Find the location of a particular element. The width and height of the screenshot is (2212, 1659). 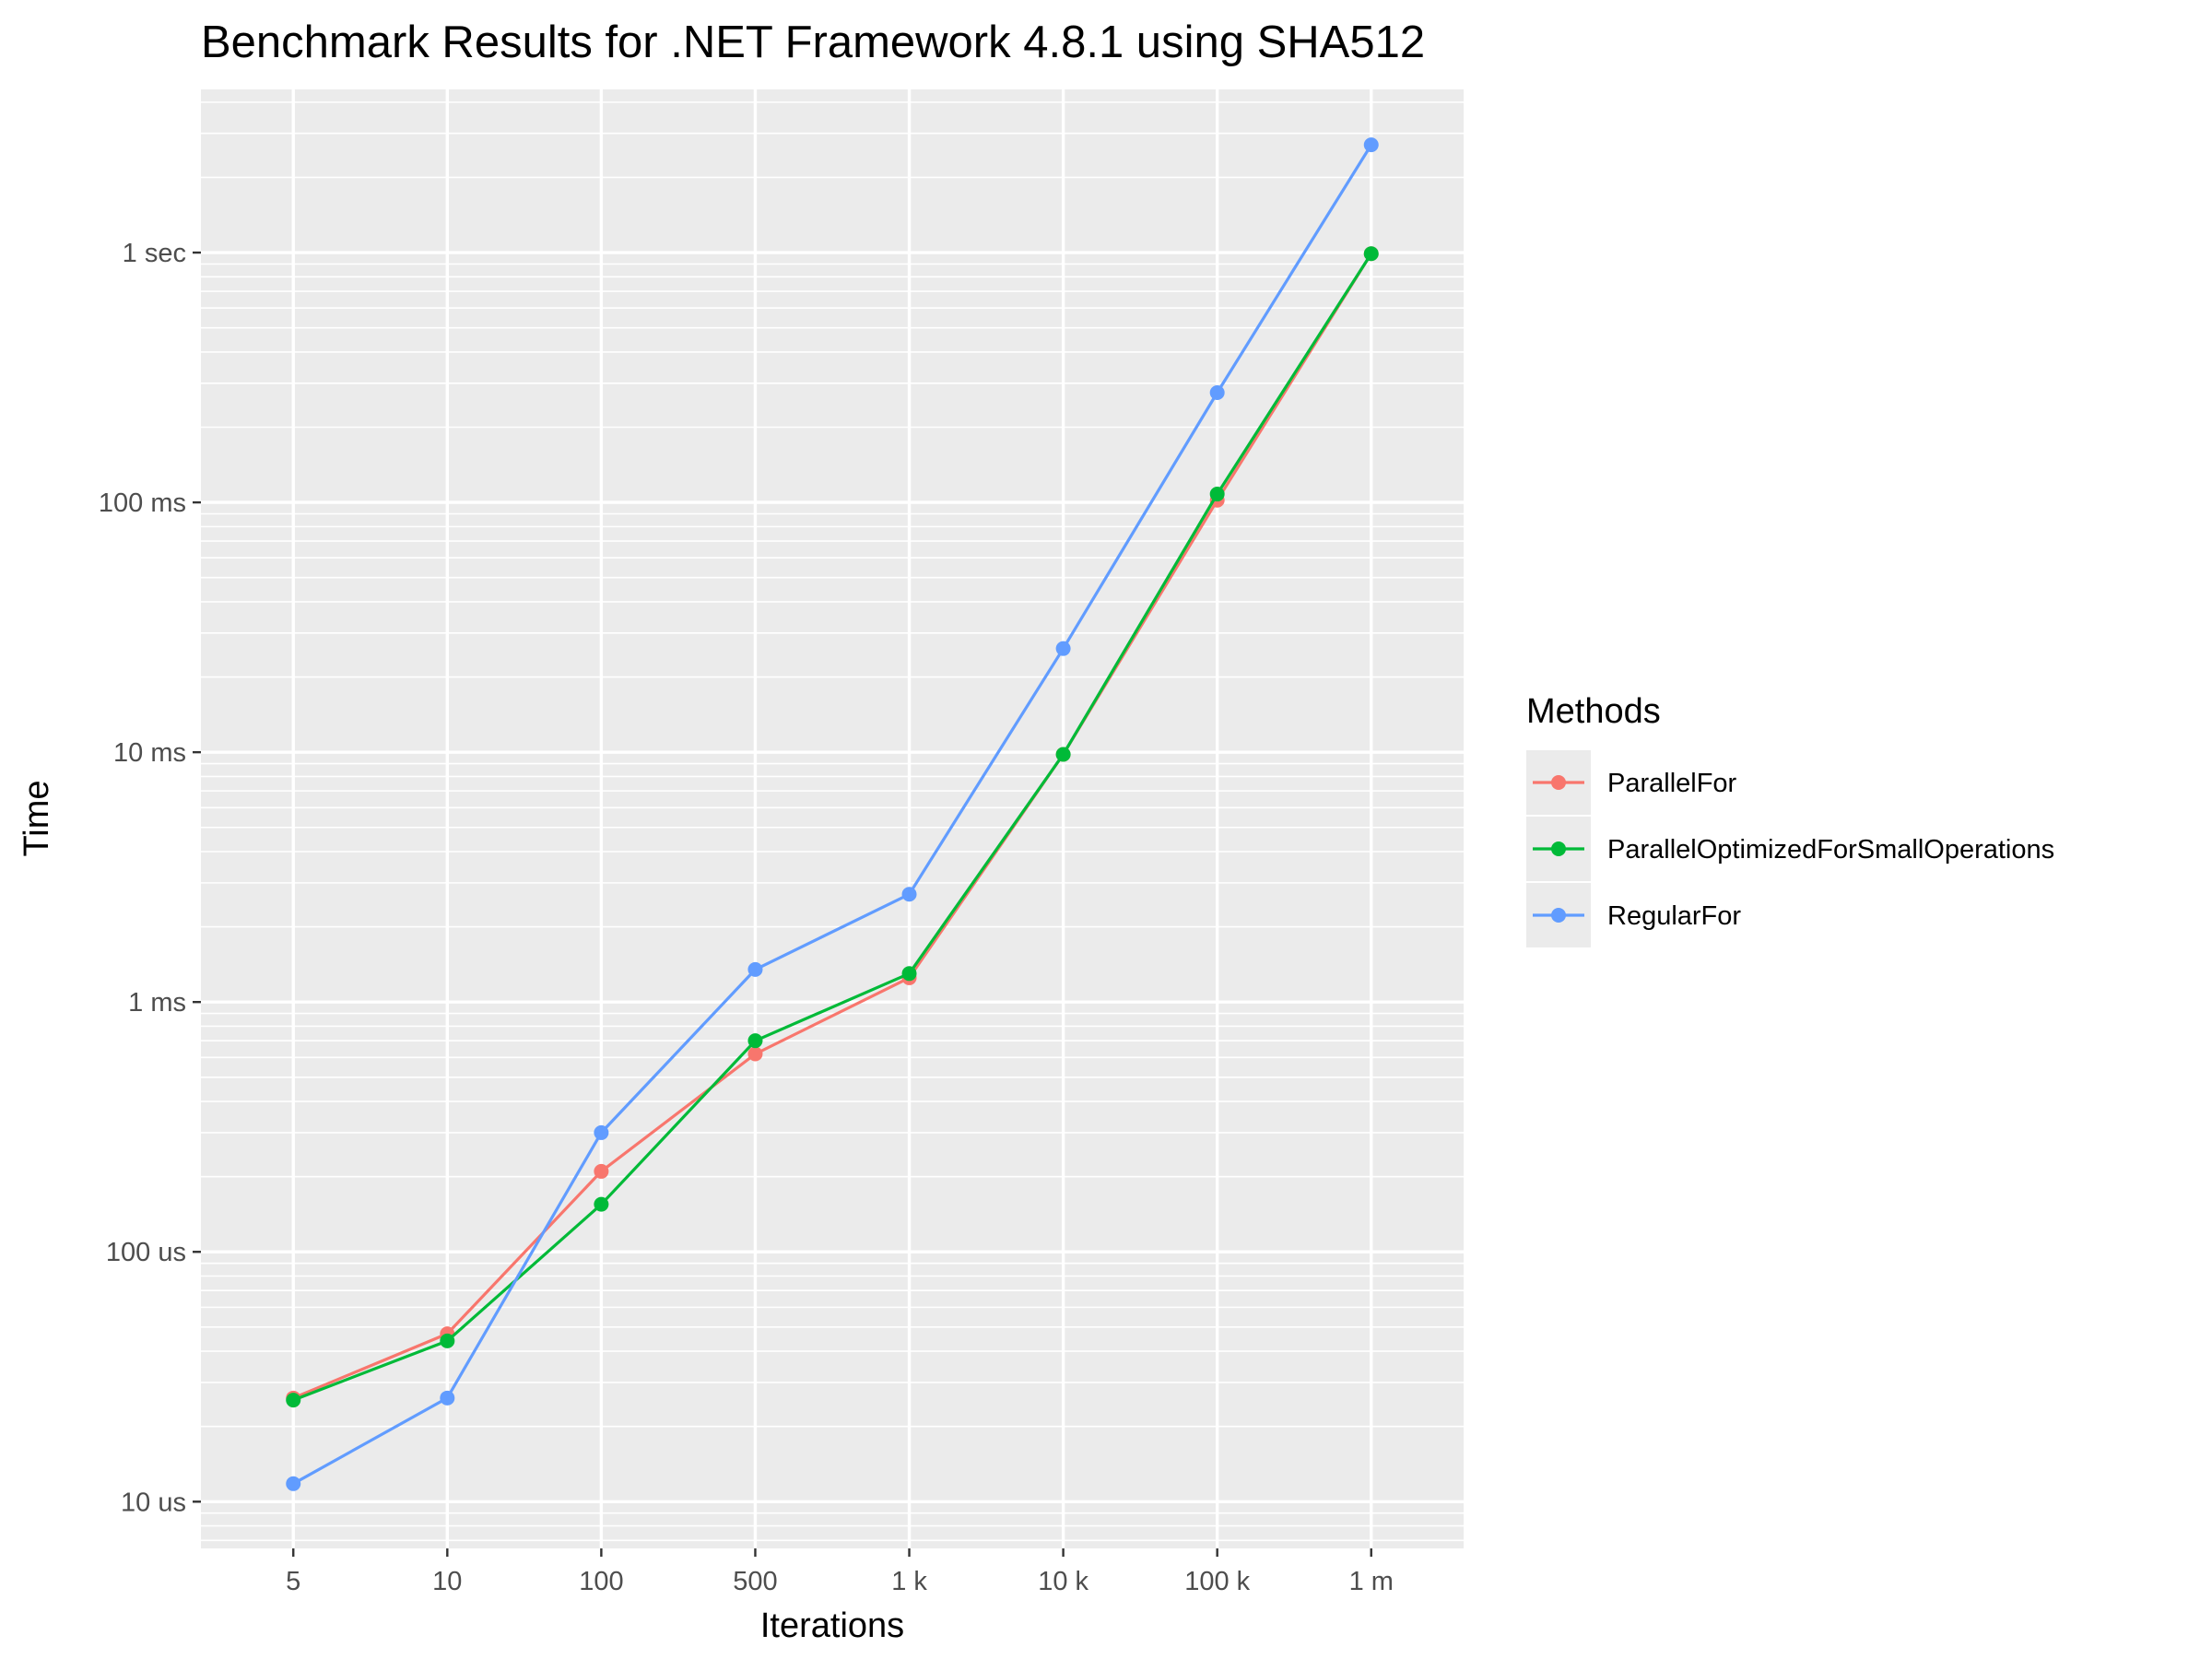

y-tick-label: 10 us is located at coordinates (153, 1502).